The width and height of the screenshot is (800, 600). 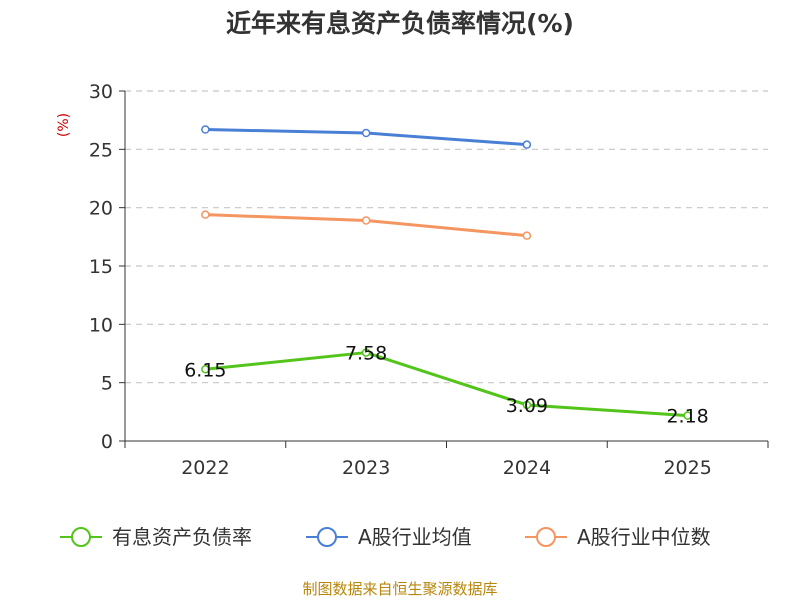 I want to click on data-label: 6.15, so click(x=205, y=370).